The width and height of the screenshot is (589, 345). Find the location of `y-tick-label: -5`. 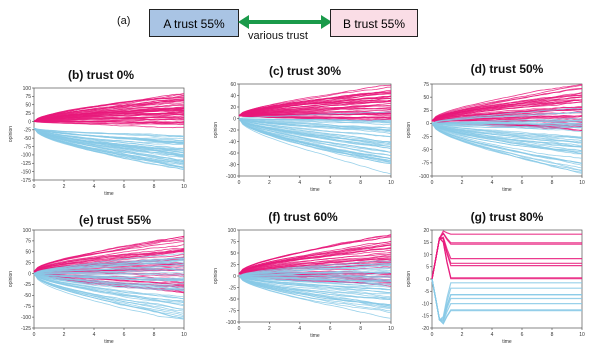

y-tick-label: -5 is located at coordinates (427, 292).